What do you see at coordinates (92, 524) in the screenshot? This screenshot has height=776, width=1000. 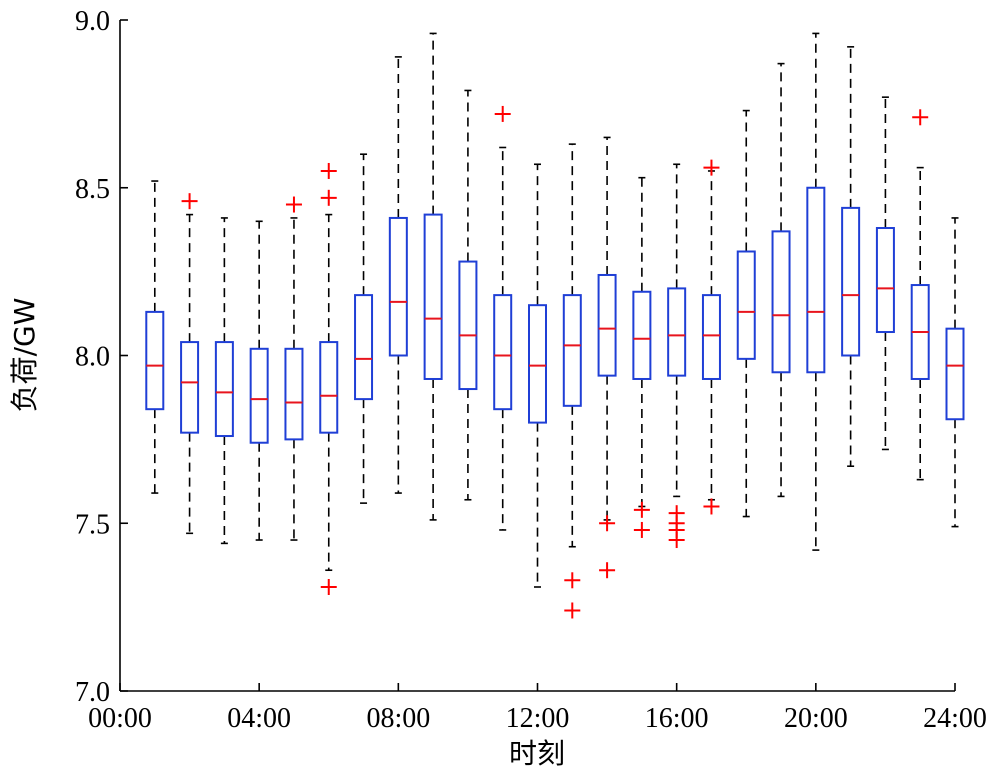 I see `y-tick-label: 7.5` at bounding box center [92, 524].